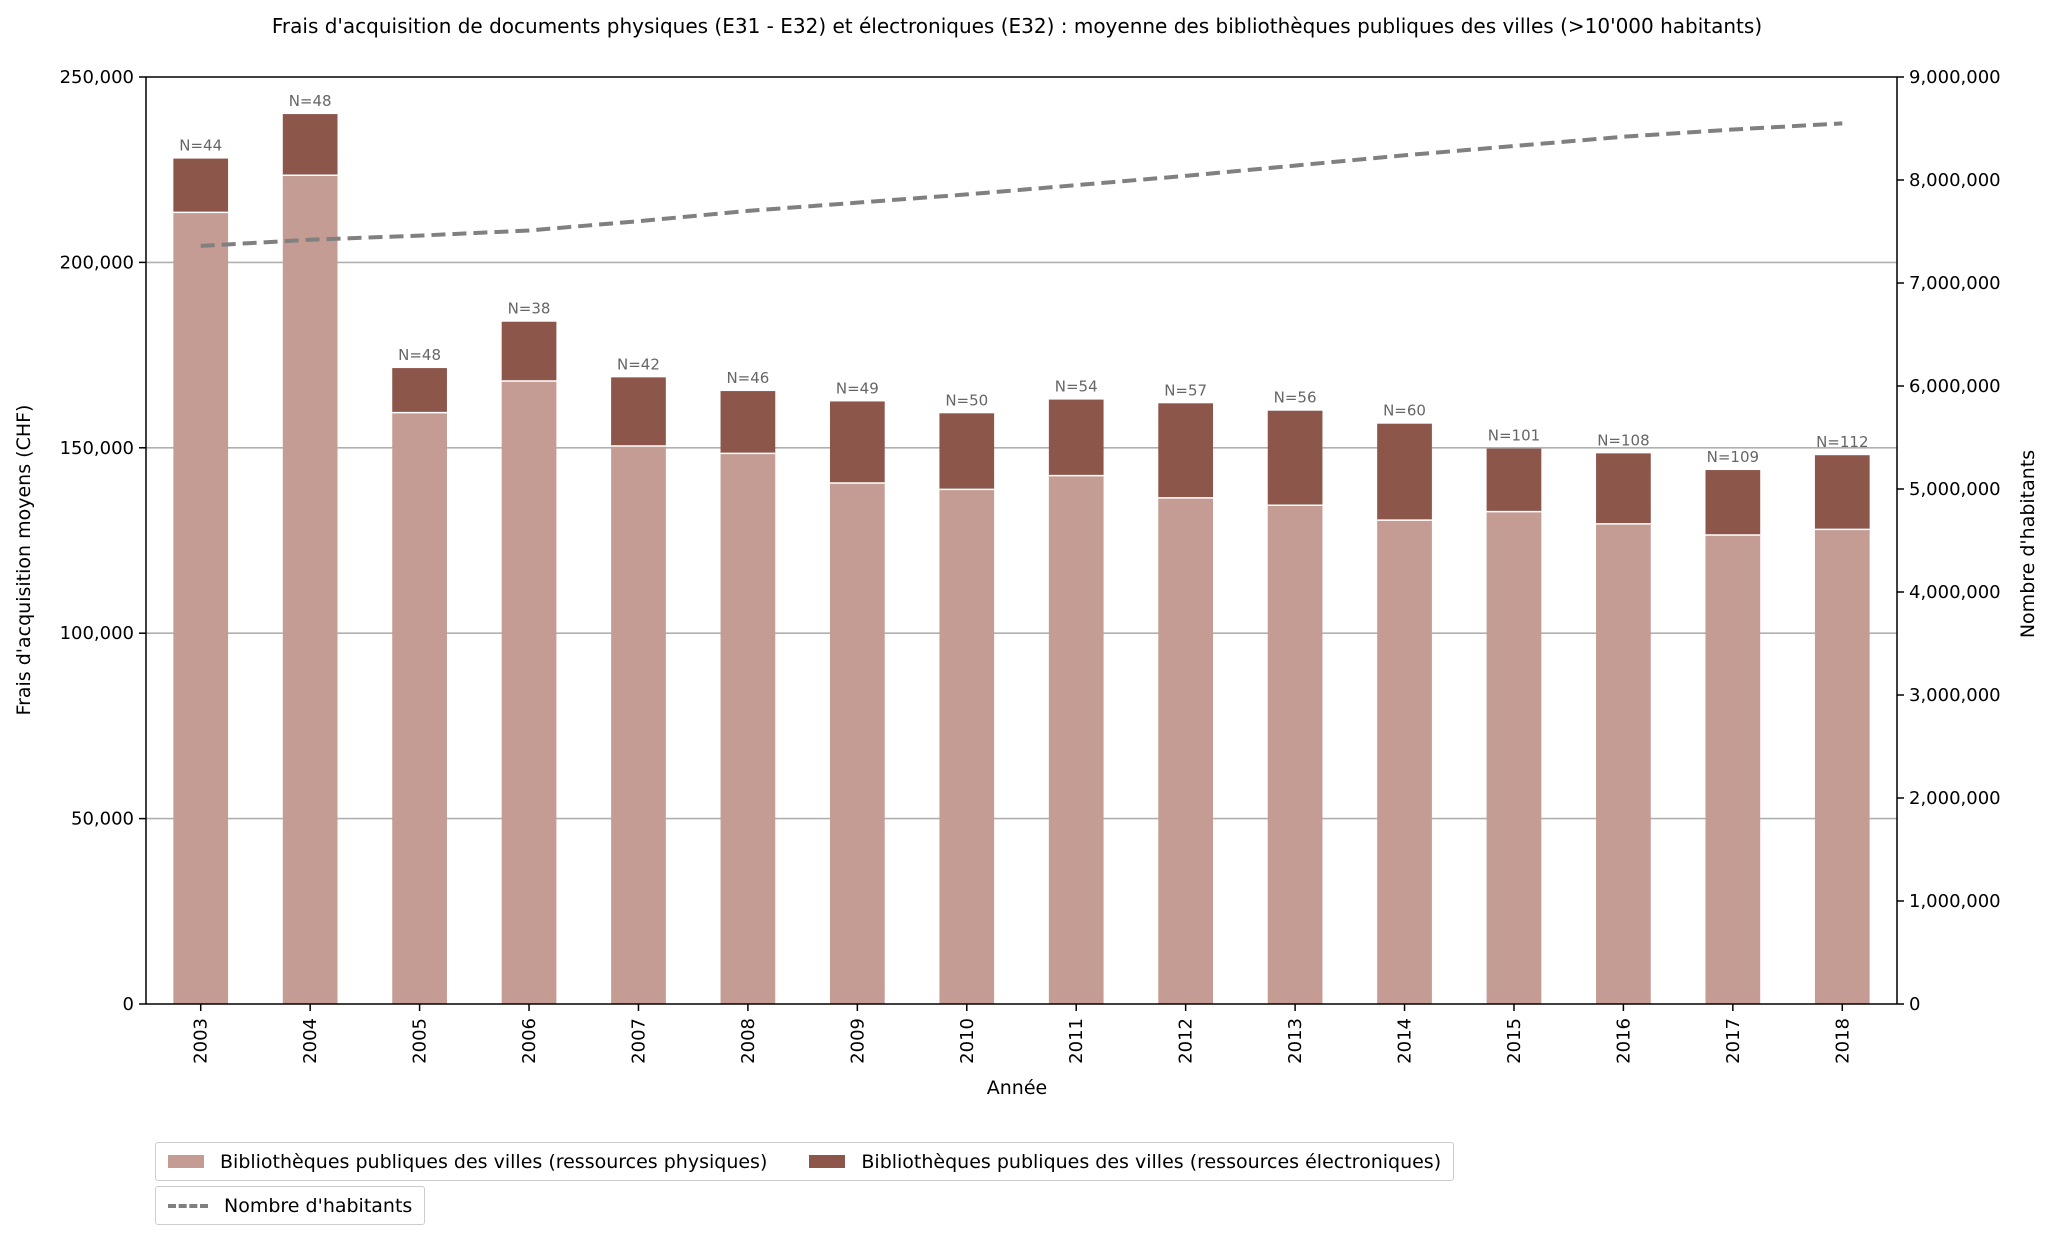 The height and width of the screenshot is (1235, 2051). I want to click on y2-tick-label: 9,000,000, so click(1955, 77).